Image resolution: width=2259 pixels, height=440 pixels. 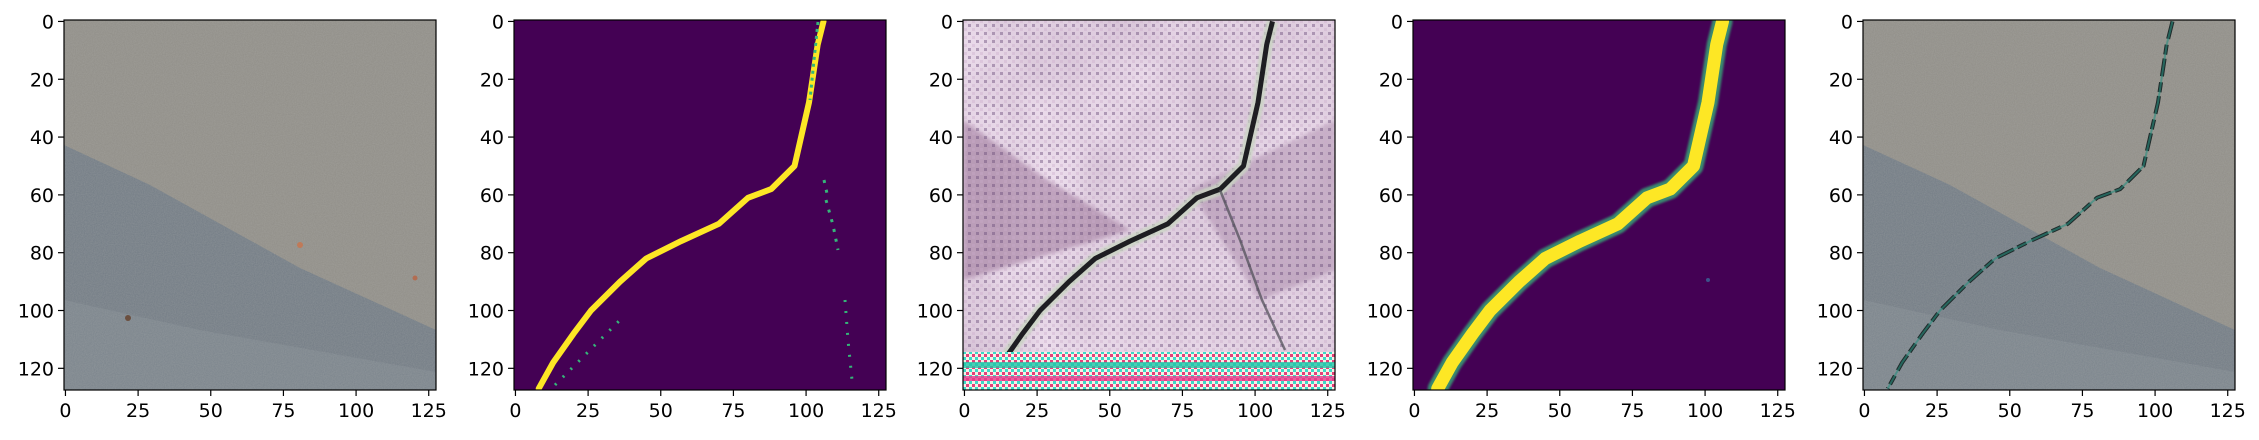 I want to click on gt-crack-upper-branch, so click(x=814, y=61).